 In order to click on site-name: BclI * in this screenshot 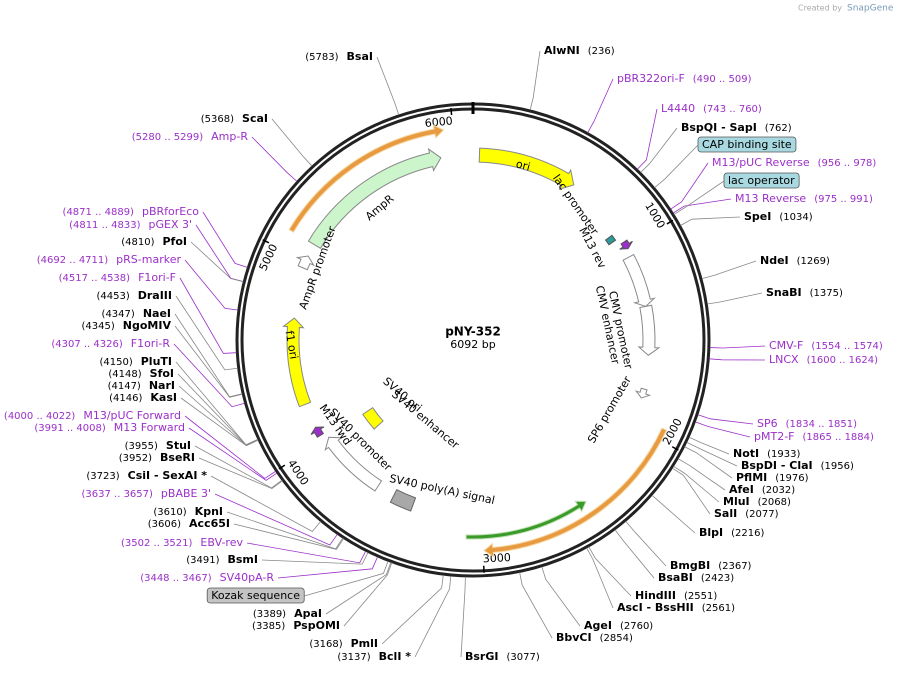, I will do `click(395, 656)`.